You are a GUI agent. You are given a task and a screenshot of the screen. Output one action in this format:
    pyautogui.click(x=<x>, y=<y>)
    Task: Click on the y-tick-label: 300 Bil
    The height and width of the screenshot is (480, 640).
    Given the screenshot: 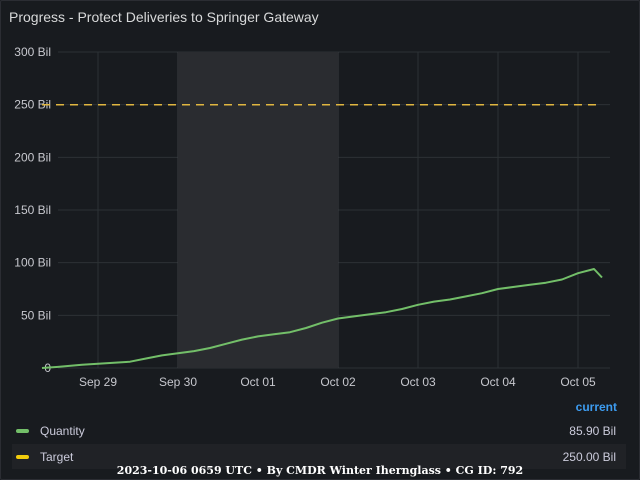 What is the action you would take?
    pyautogui.click(x=32, y=52)
    